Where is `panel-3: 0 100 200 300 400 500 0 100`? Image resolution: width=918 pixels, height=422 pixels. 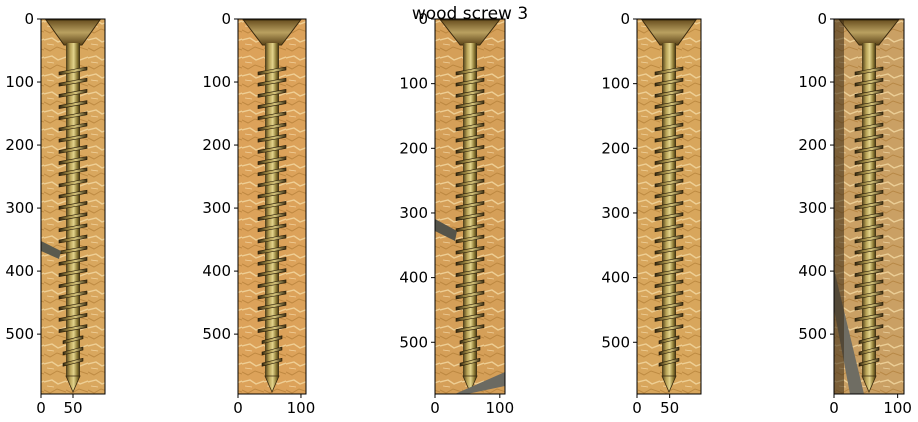 panel-3: 0 100 200 300 400 500 0 100 is located at coordinates (456, 213).